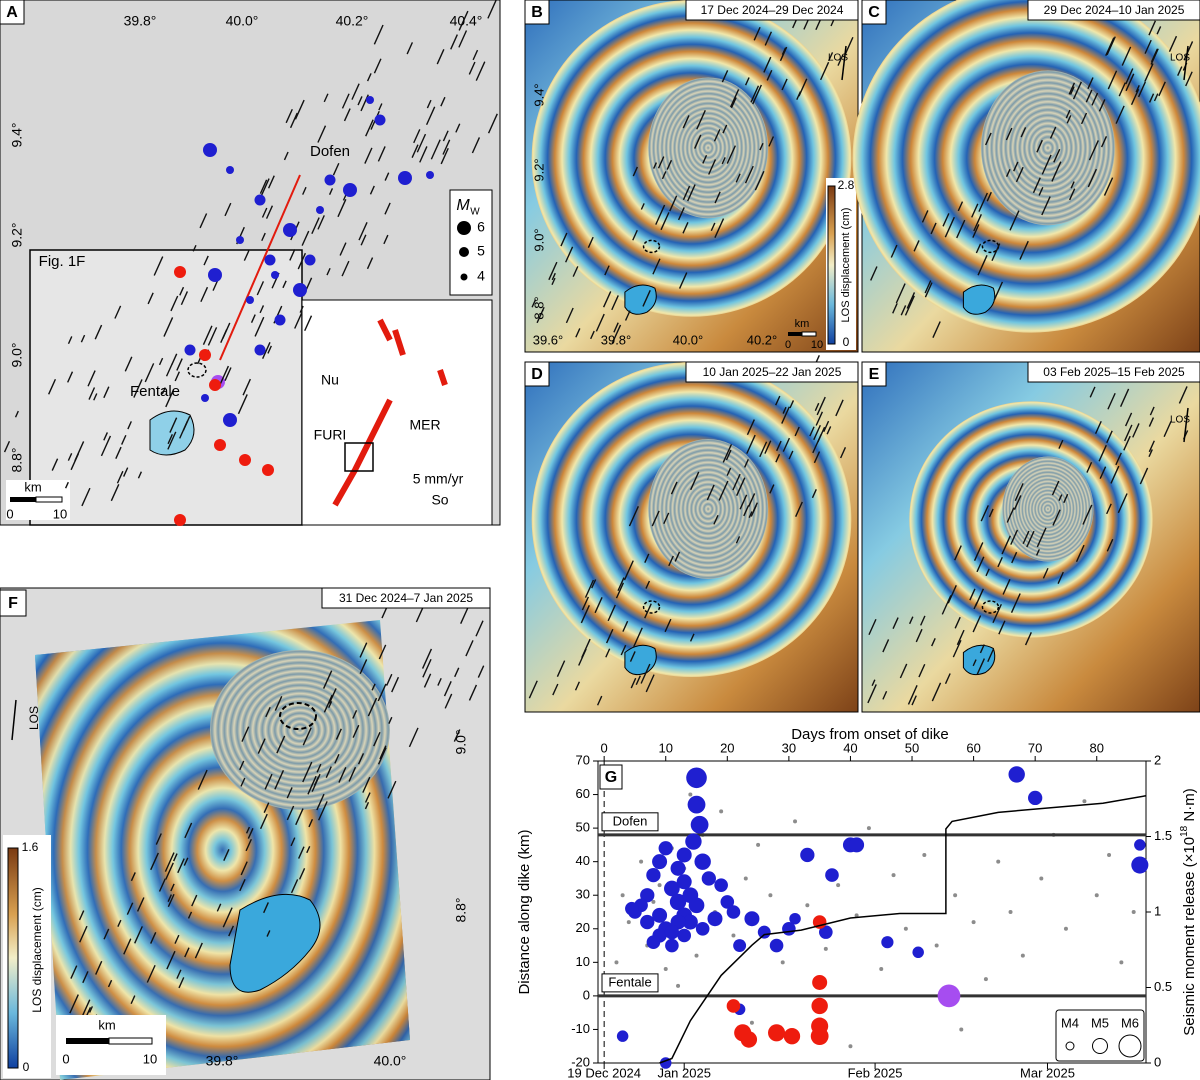 The height and width of the screenshot is (1080, 1200). What do you see at coordinates (13, 958) in the screenshot?
I see `colorbar` at bounding box center [13, 958].